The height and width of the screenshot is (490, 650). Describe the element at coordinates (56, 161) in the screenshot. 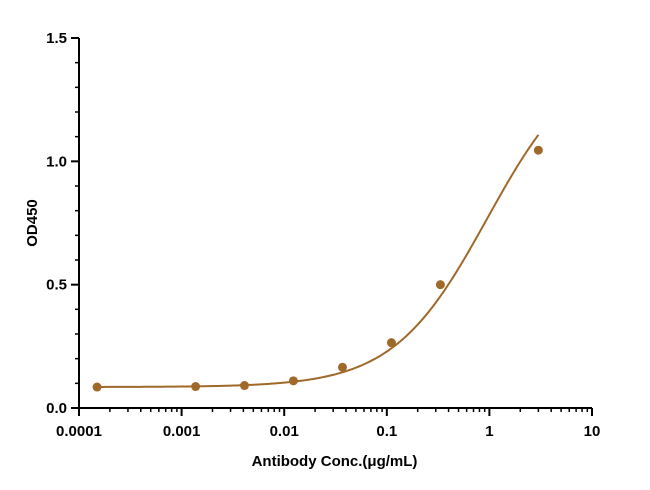

I see `y-tick-label: 1.0` at that location.